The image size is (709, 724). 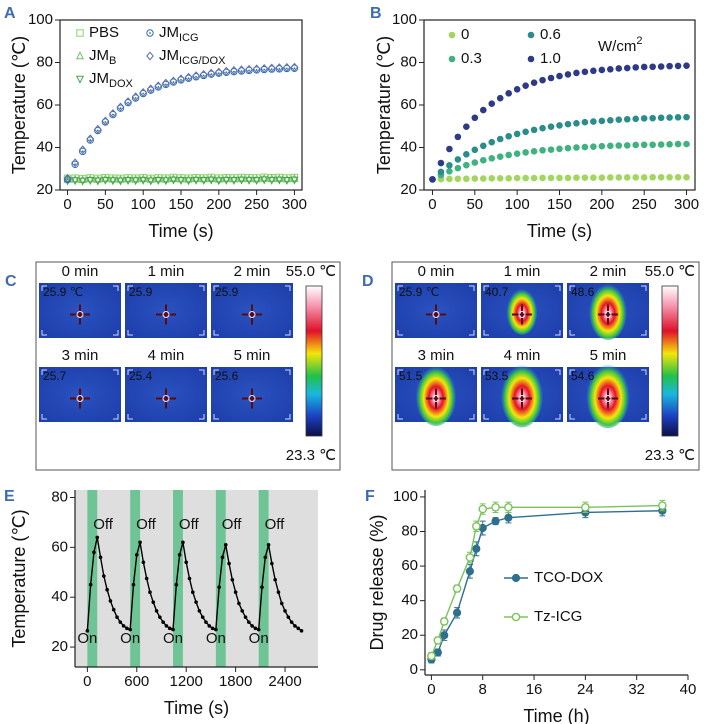 What do you see at coordinates (180, 231) in the screenshot?
I see `x-axis-label: Time (s)` at bounding box center [180, 231].